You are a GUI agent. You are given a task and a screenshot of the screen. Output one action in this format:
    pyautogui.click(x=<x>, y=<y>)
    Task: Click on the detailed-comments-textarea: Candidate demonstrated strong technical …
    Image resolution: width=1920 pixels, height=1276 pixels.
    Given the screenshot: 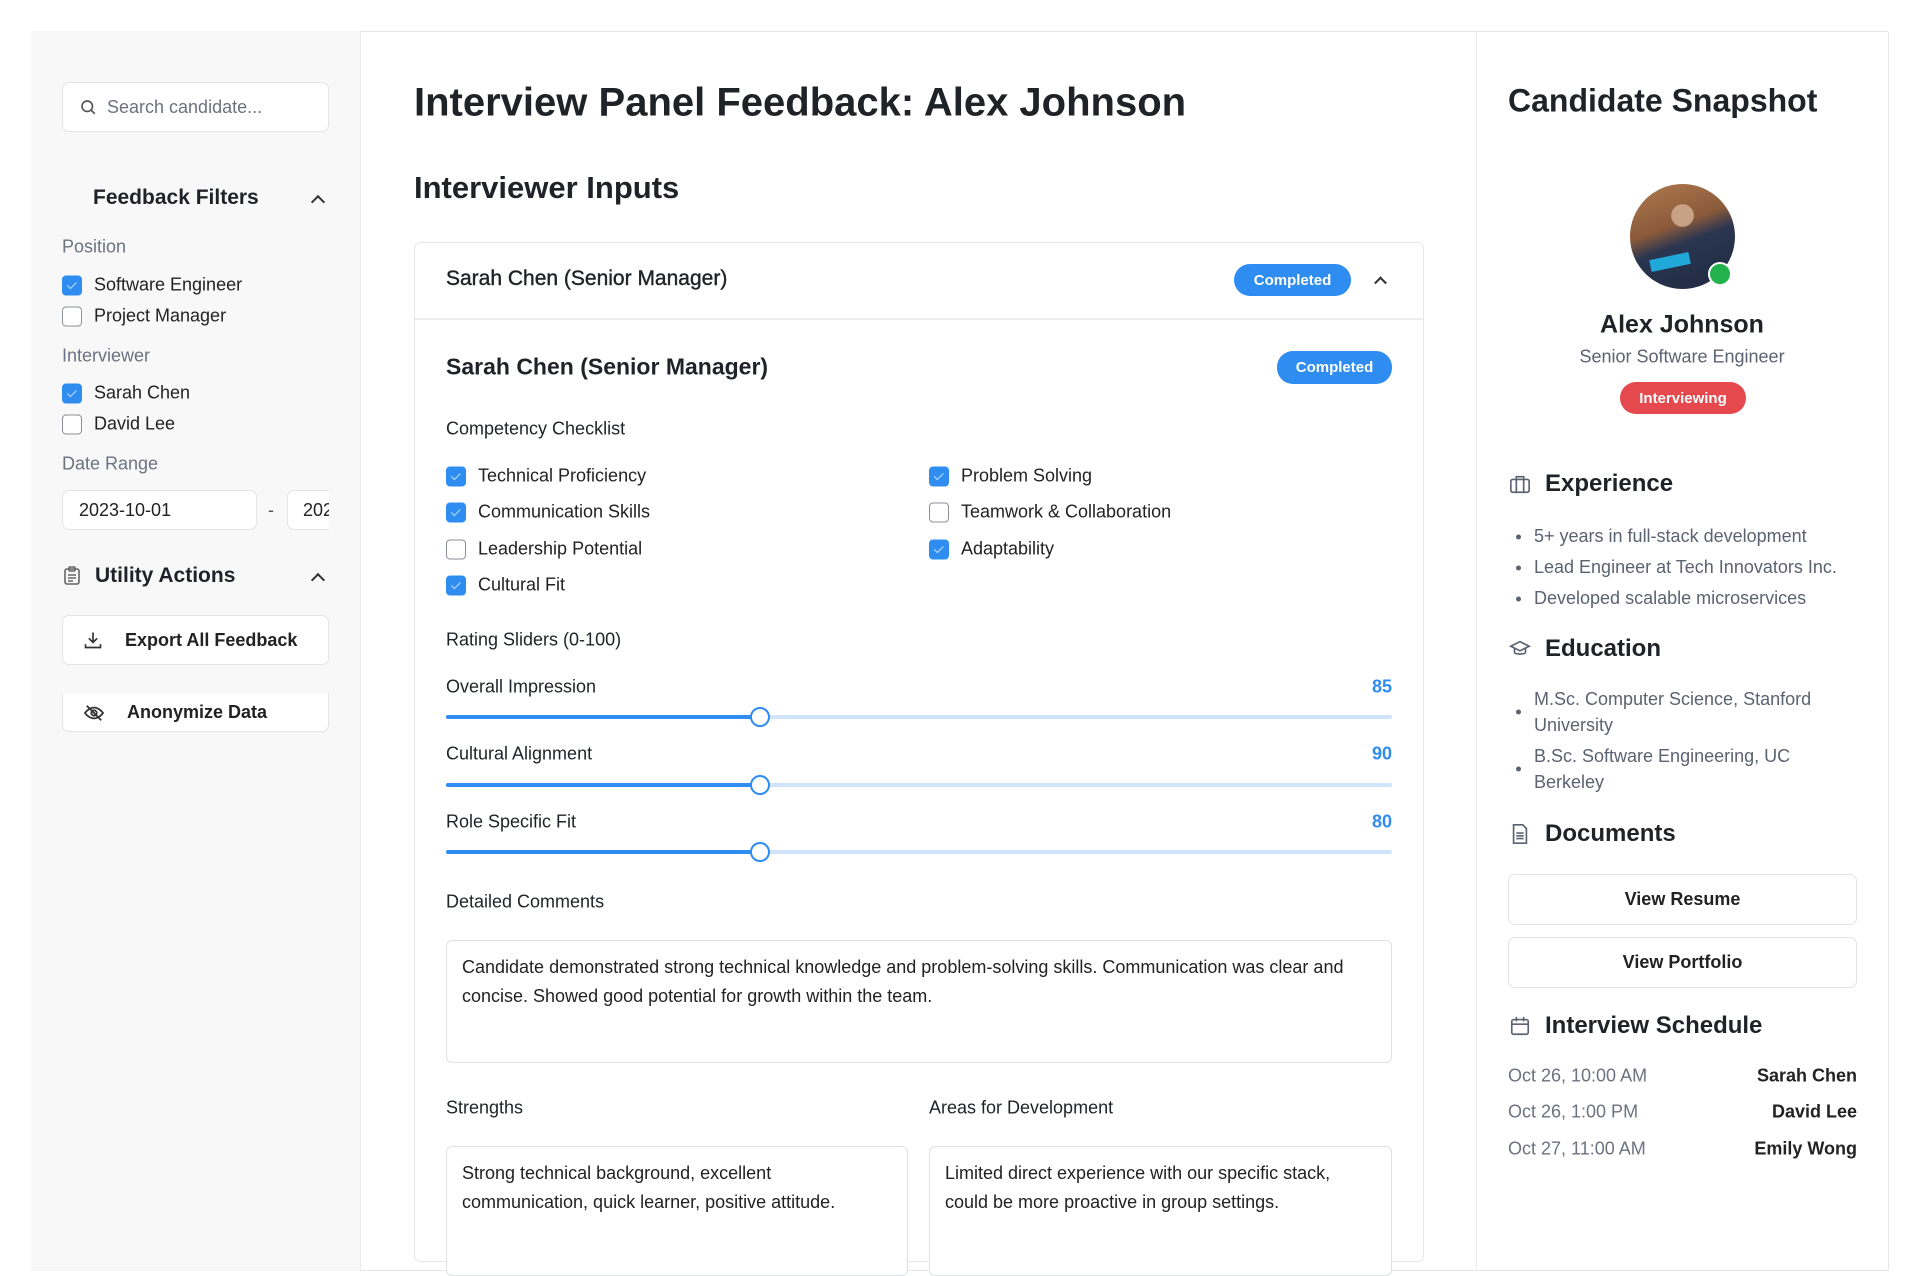 What is the action you would take?
    pyautogui.click(x=919, y=1001)
    